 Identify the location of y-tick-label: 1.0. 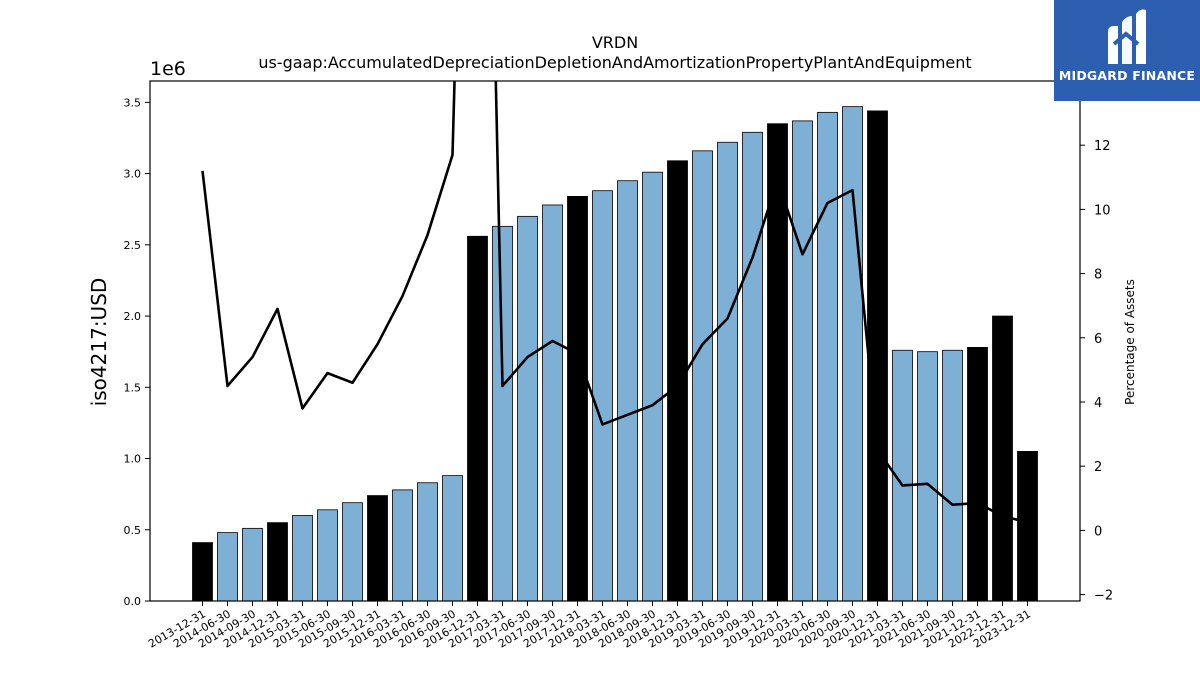
(133, 459).